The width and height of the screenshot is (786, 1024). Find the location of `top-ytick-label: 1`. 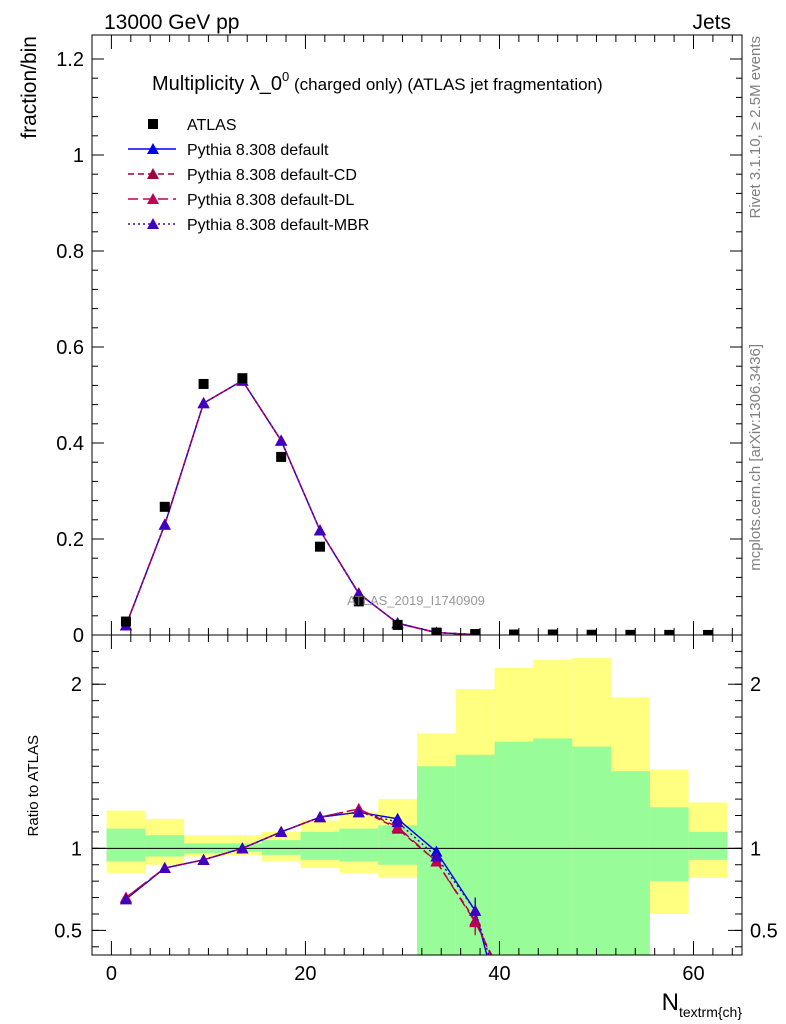

top-ytick-label: 1 is located at coordinates (78, 156).